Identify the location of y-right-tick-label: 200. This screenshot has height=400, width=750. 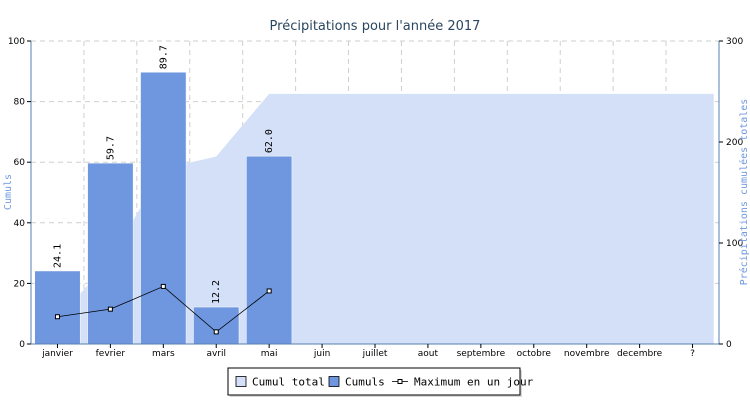
(734, 143).